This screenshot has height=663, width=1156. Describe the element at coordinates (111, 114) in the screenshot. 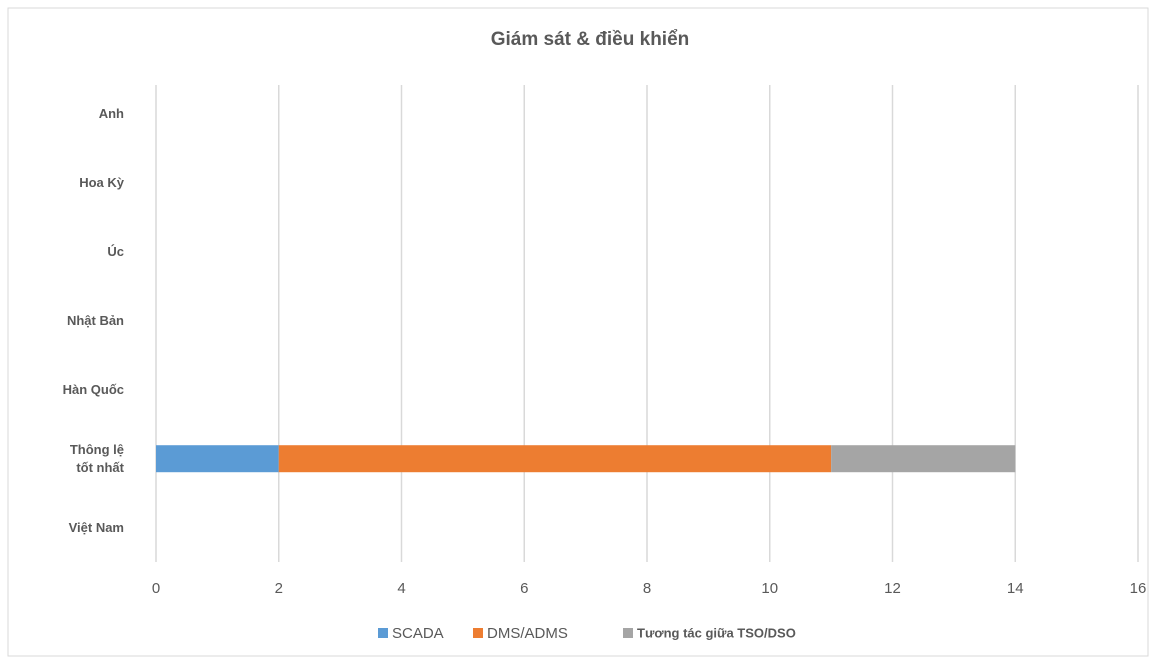

I see `y-tick-label: Anh` at that location.